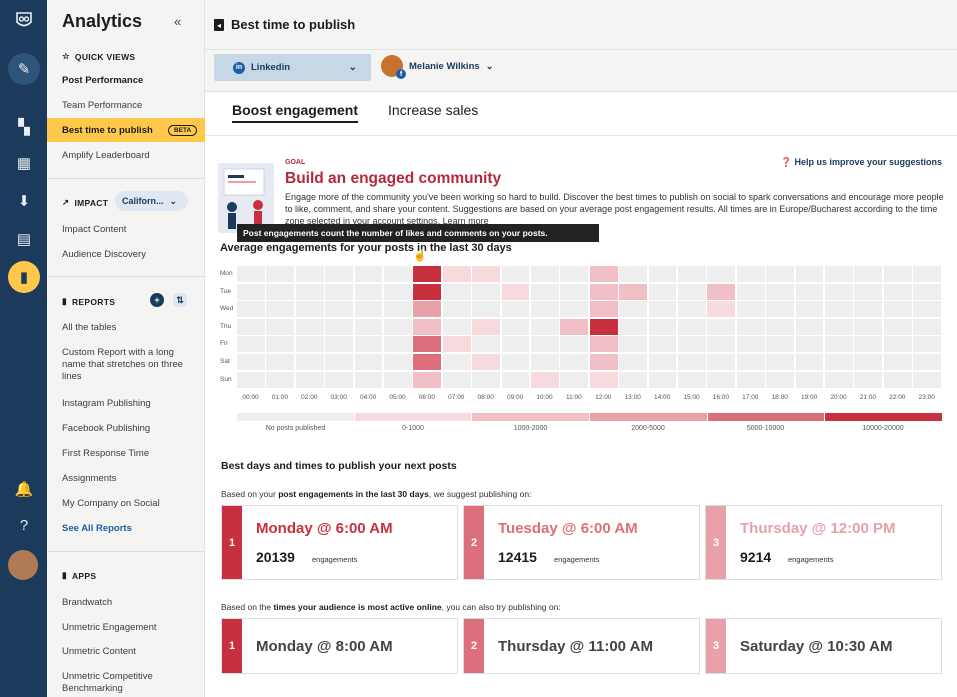 Image resolution: width=957 pixels, height=697 pixels. I want to click on best-time-card: 3 Saturday @ 10:30 AM, so click(823, 646).